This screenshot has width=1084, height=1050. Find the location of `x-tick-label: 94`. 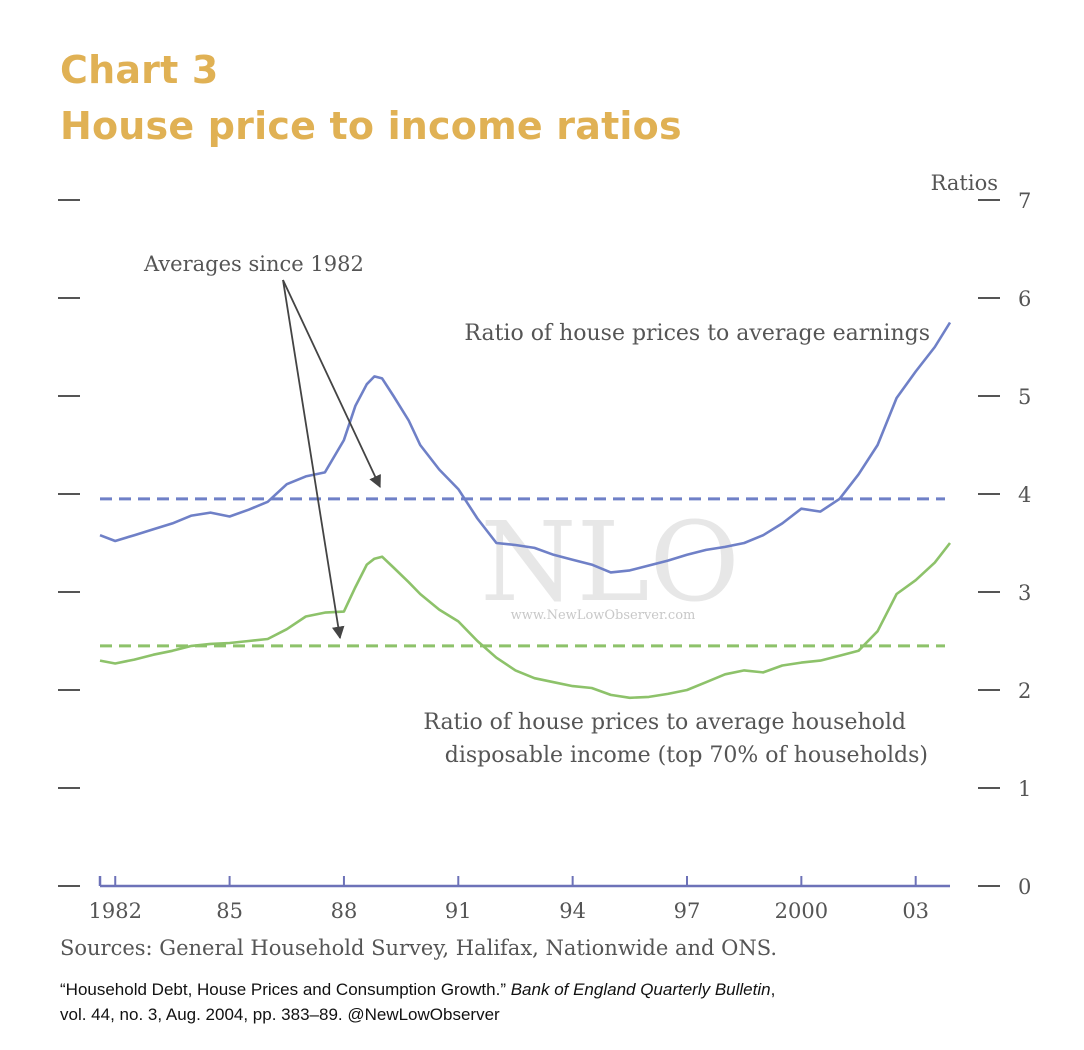

x-tick-label: 94 is located at coordinates (572, 911).